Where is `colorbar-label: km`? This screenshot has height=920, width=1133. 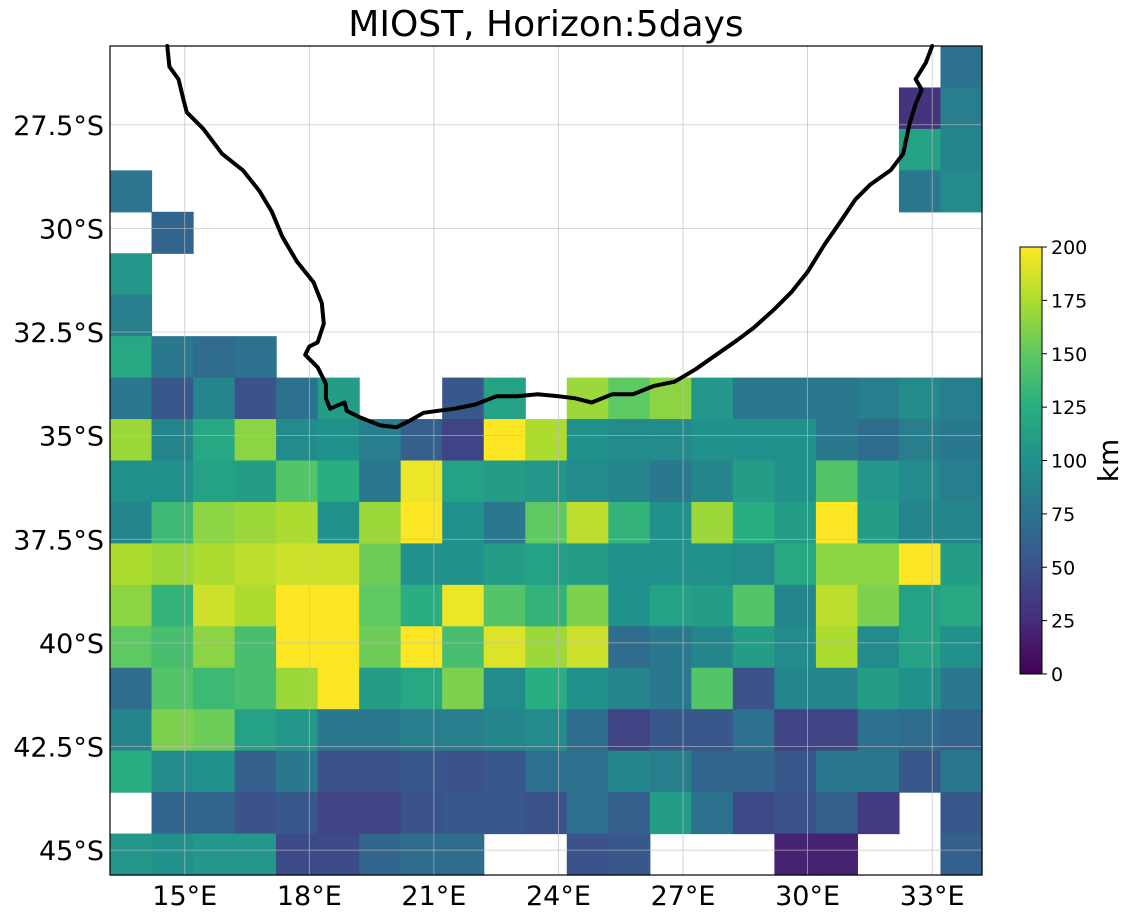 colorbar-label: km is located at coordinates (1108, 461).